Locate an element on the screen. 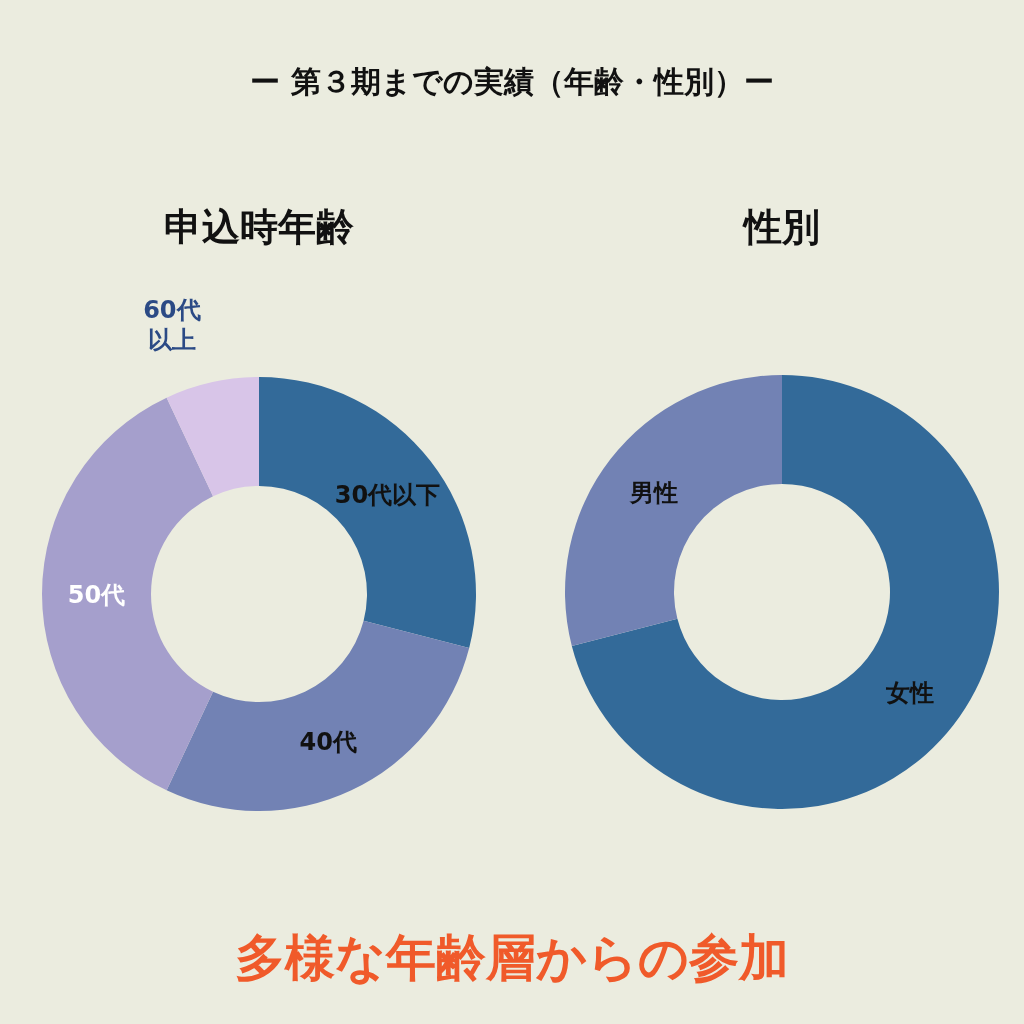  slice-label: 男性 is located at coordinates (653, 493).